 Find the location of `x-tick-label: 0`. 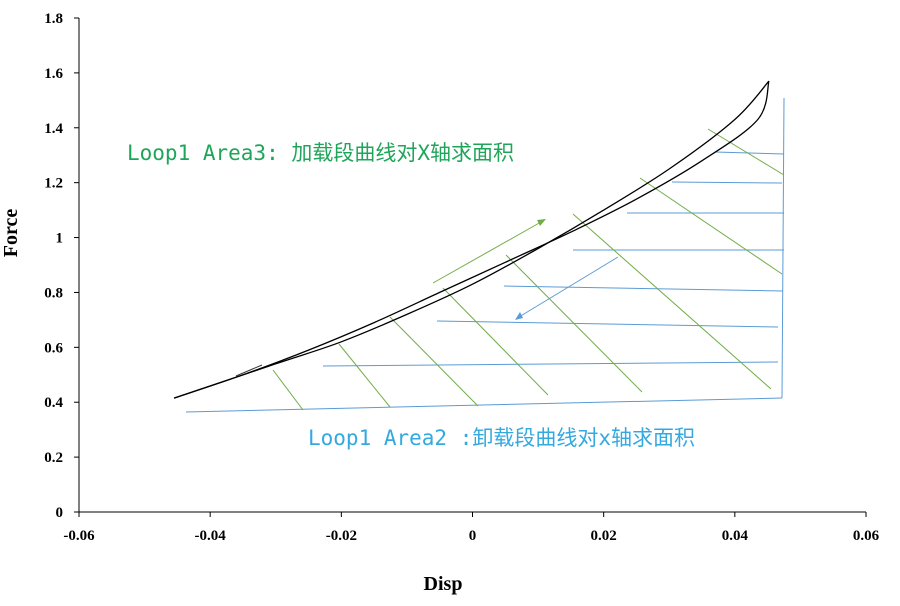

x-tick-label: 0 is located at coordinates (473, 536).